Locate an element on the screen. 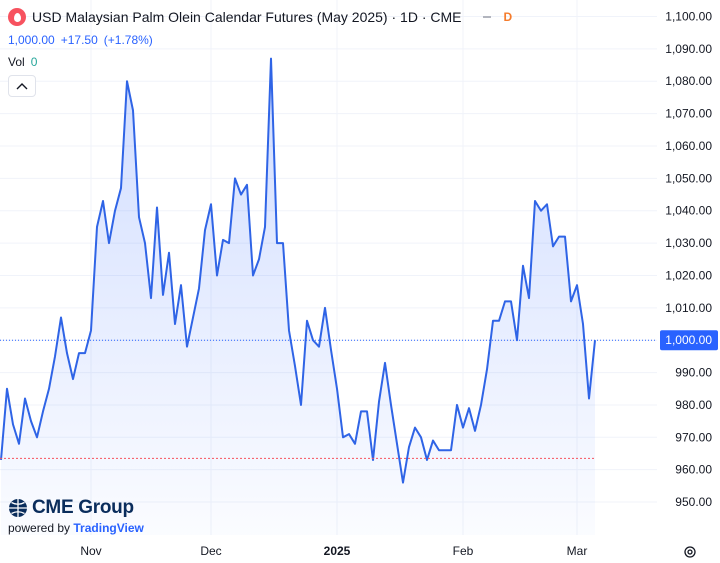 The image size is (720, 563). last-price: 1,000.00 is located at coordinates (31, 40).